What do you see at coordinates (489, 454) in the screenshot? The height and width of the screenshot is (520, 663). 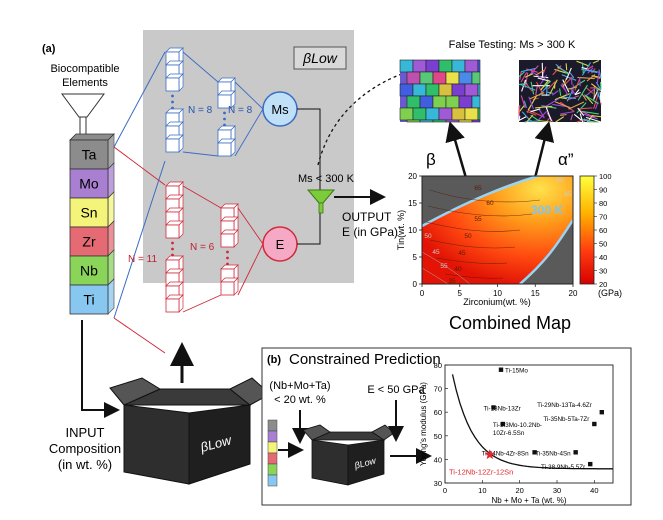 I see `highlight-star-marker` at bounding box center [489, 454].